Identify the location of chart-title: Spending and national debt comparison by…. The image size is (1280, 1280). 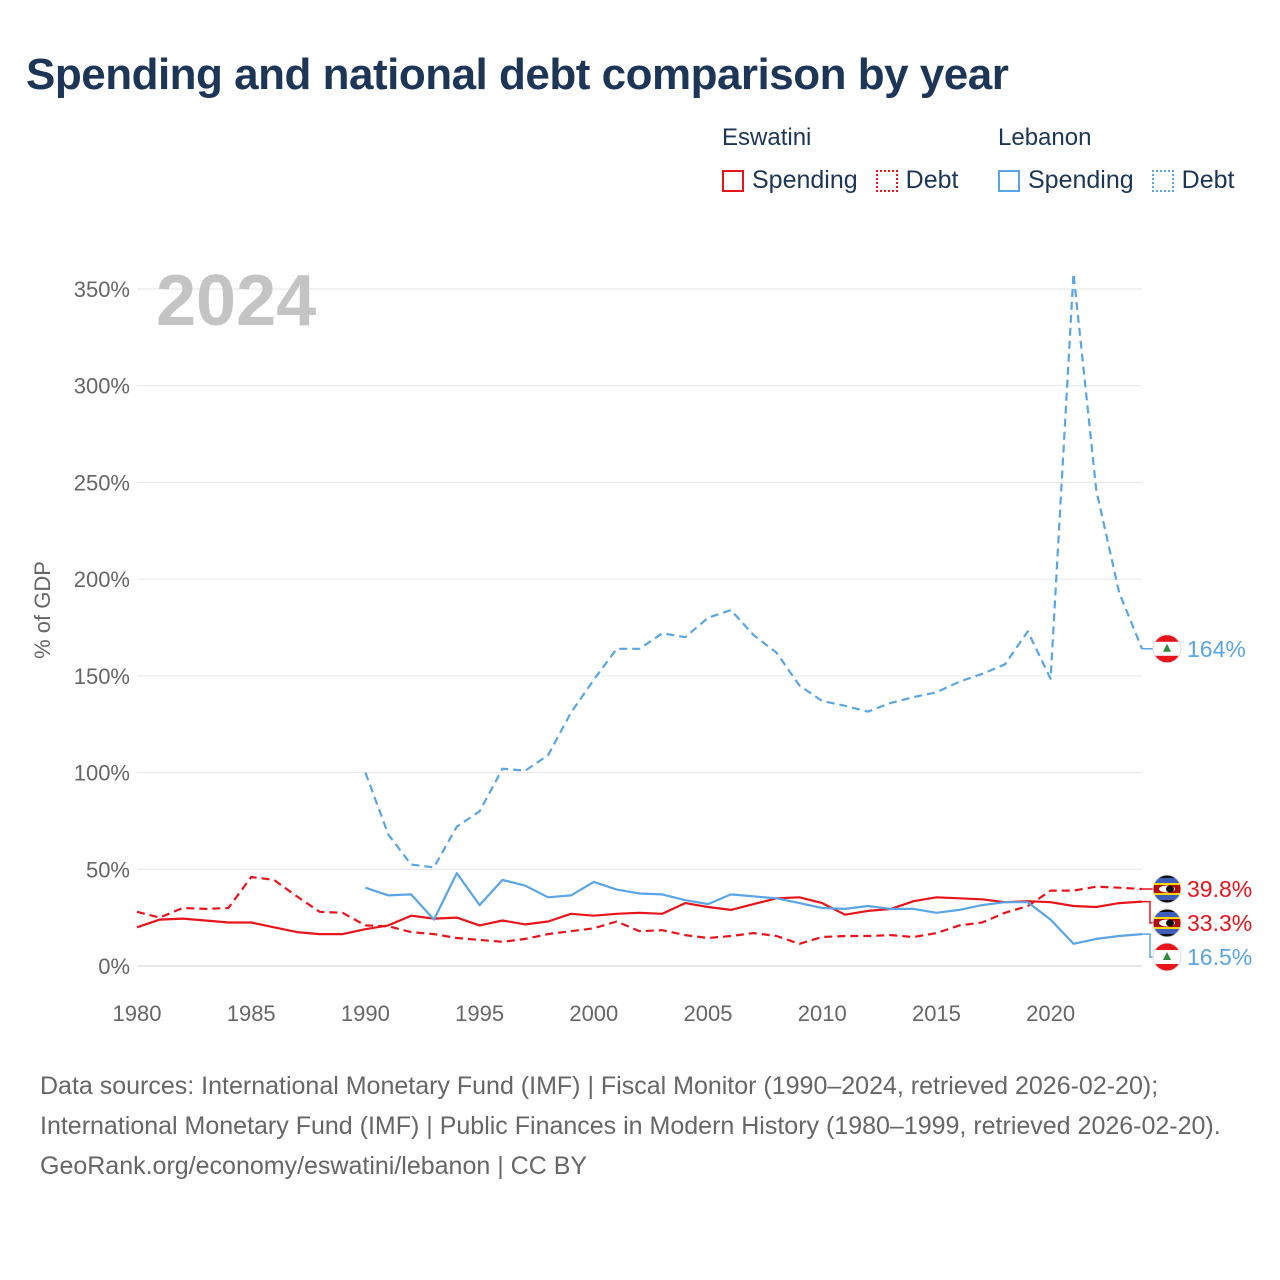
(517, 74).